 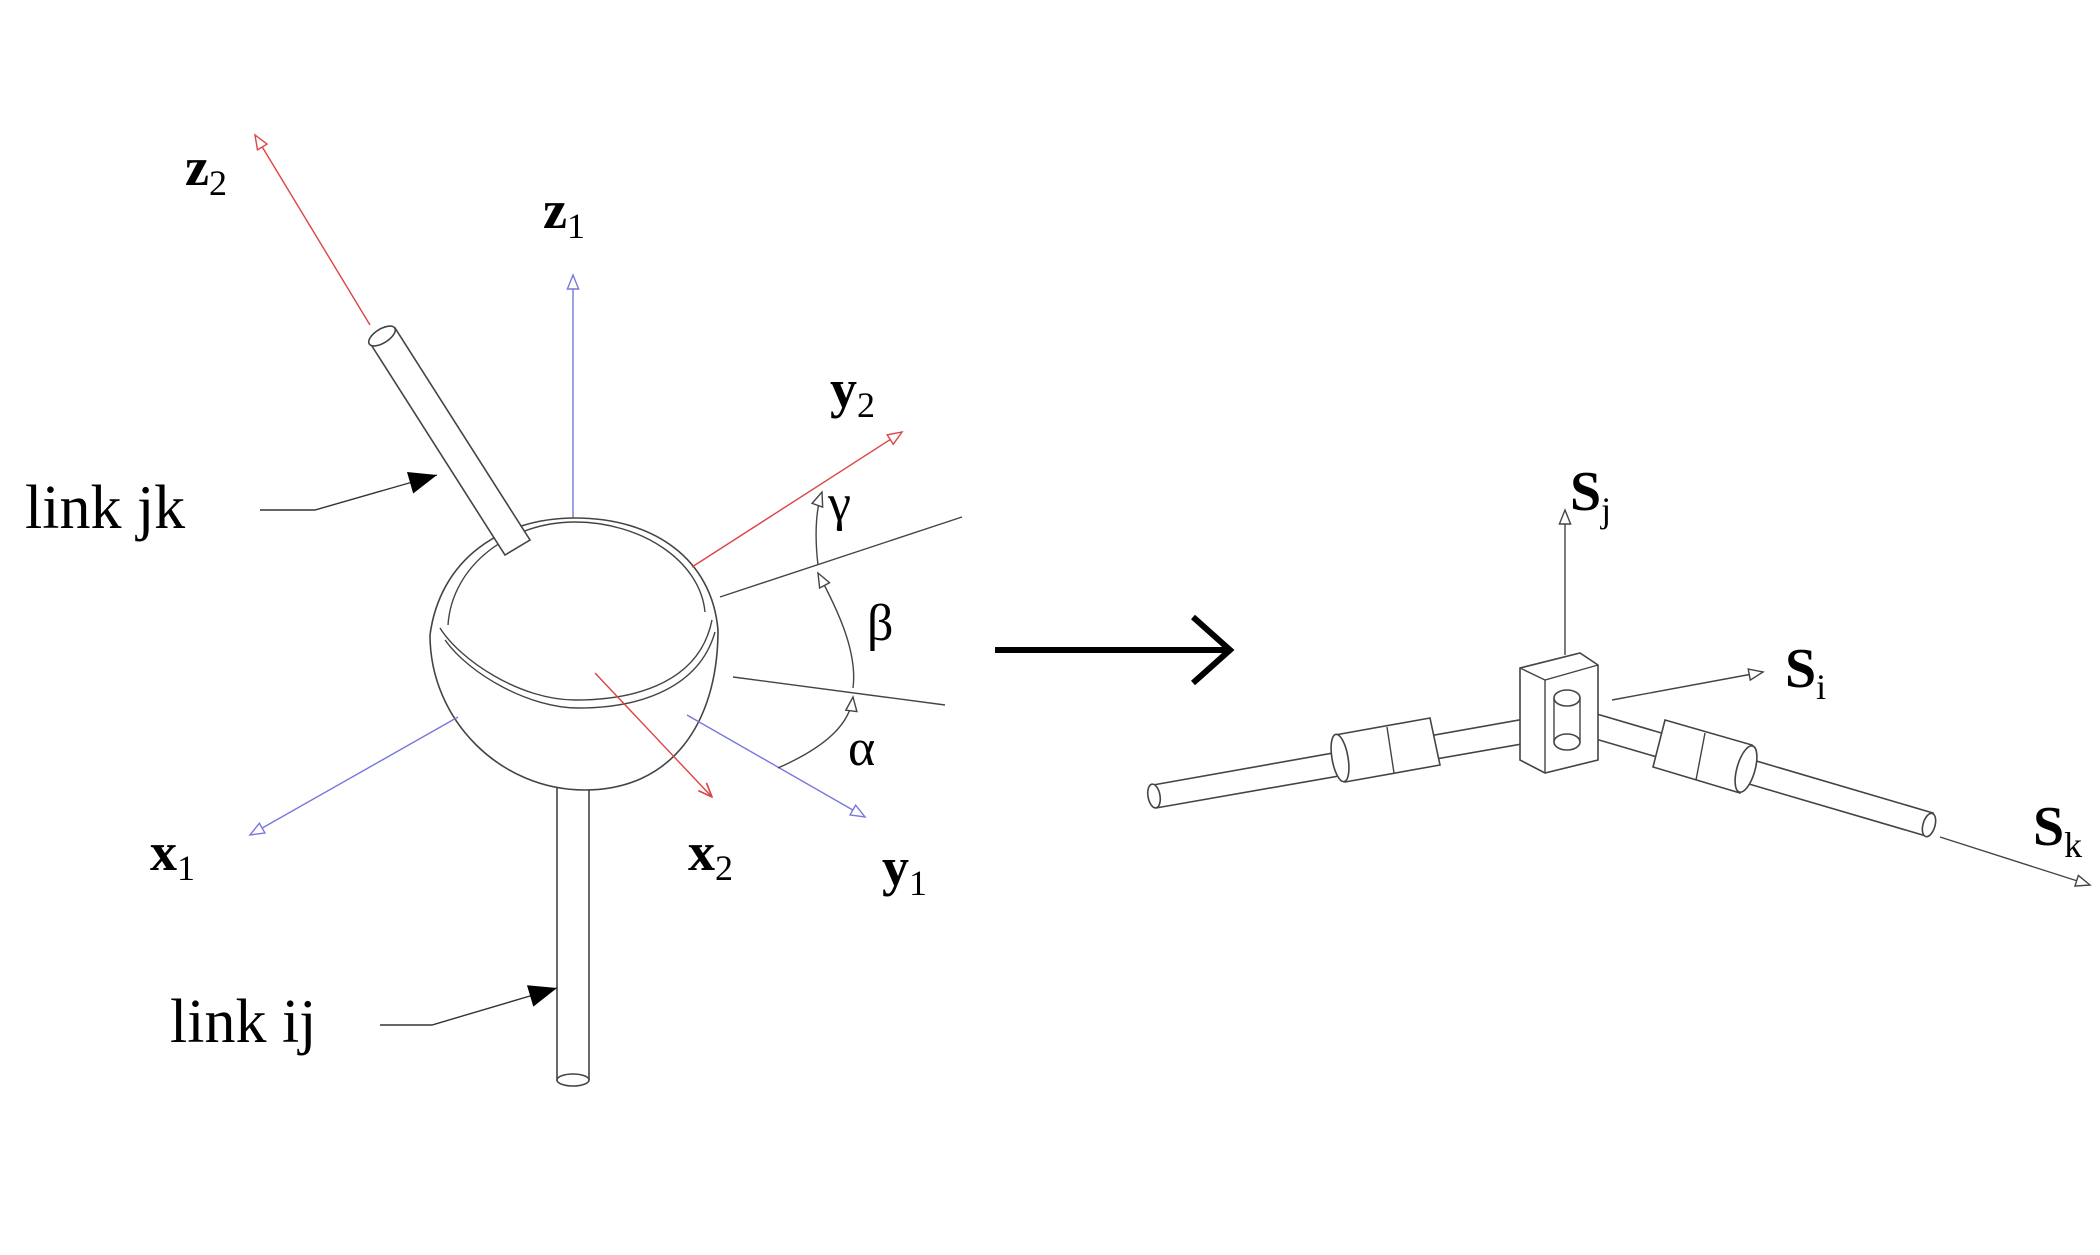 What do you see at coordinates (206, 170) in the screenshot?
I see `z2-label: z2` at bounding box center [206, 170].